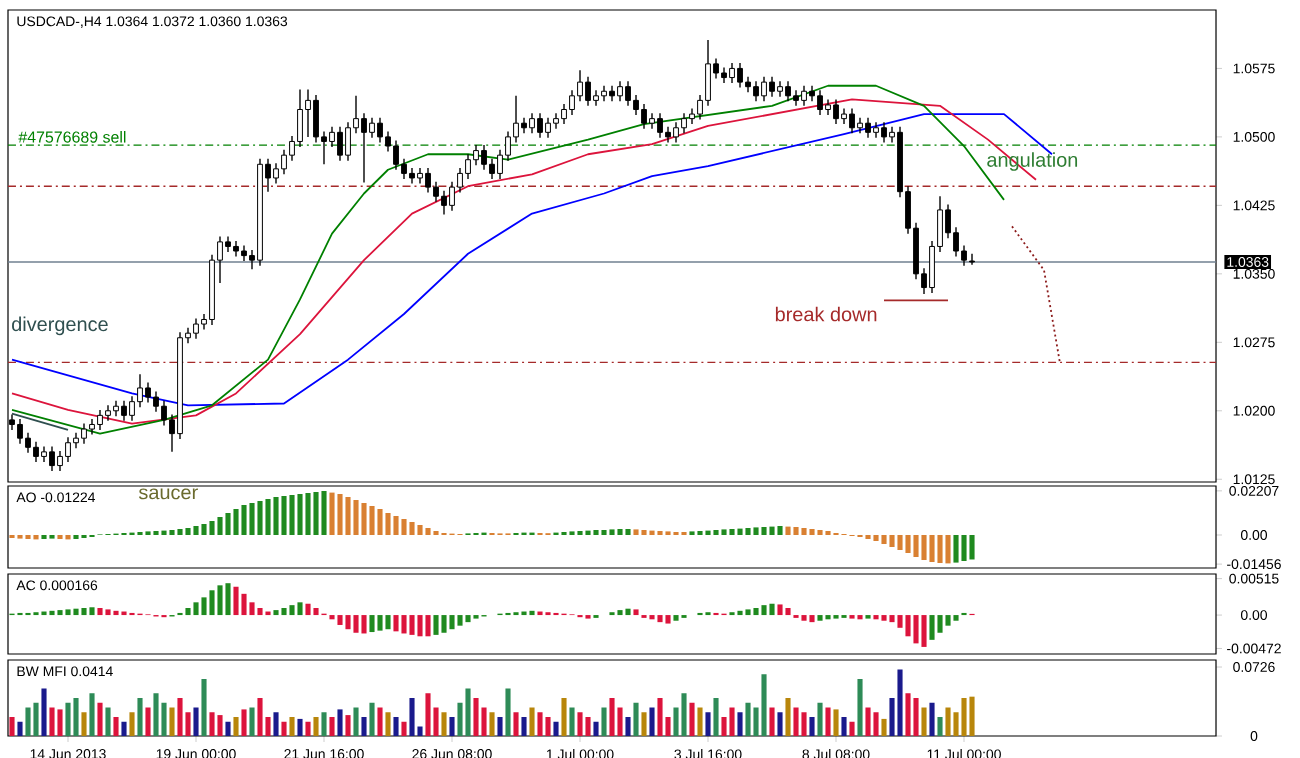  Describe the element at coordinates (168, 494) in the screenshot. I see `annotation: saucer` at that location.